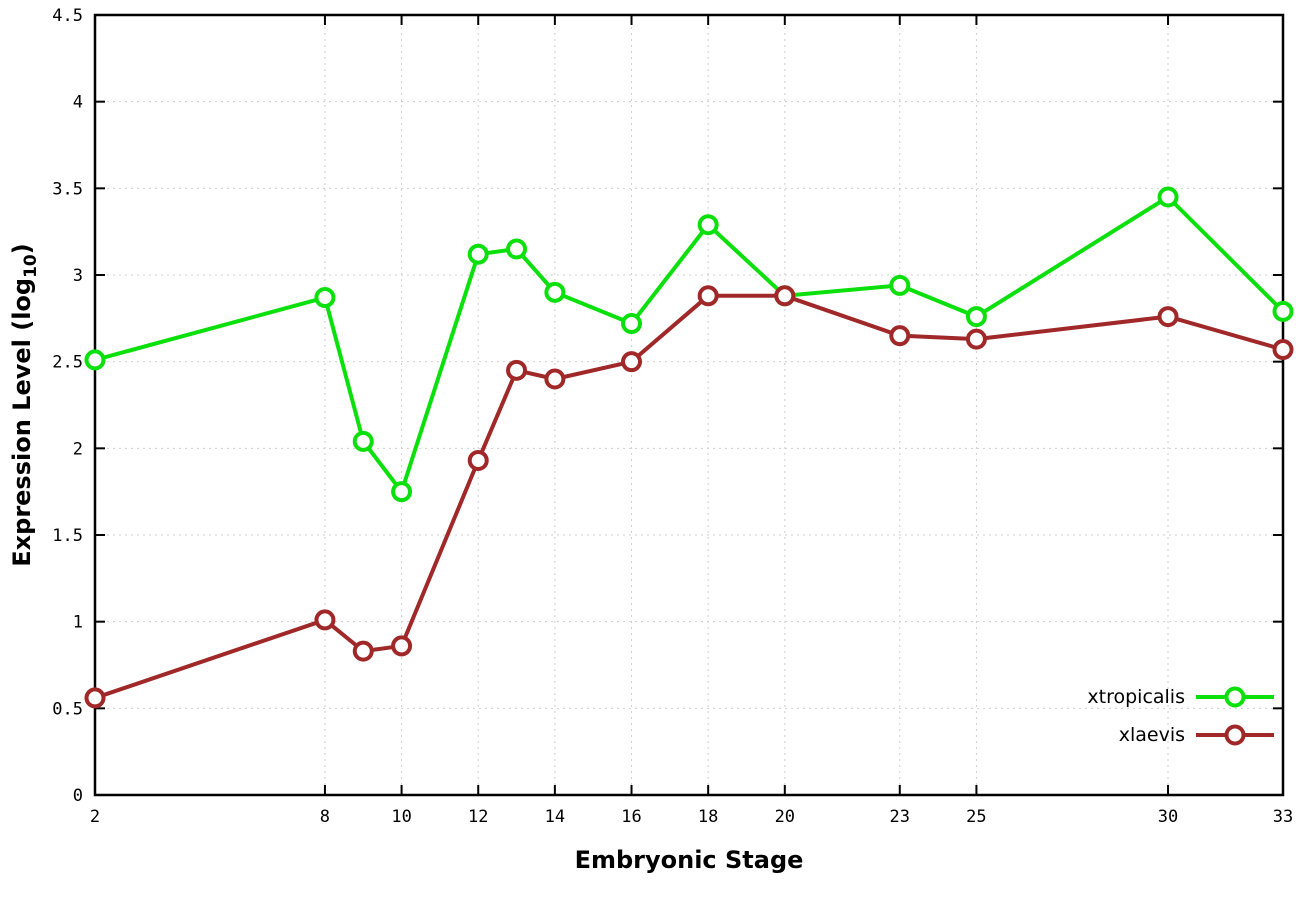 The height and width of the screenshot is (907, 1296). What do you see at coordinates (78, 276) in the screenshot?
I see `y-tick-label: 3` at bounding box center [78, 276].